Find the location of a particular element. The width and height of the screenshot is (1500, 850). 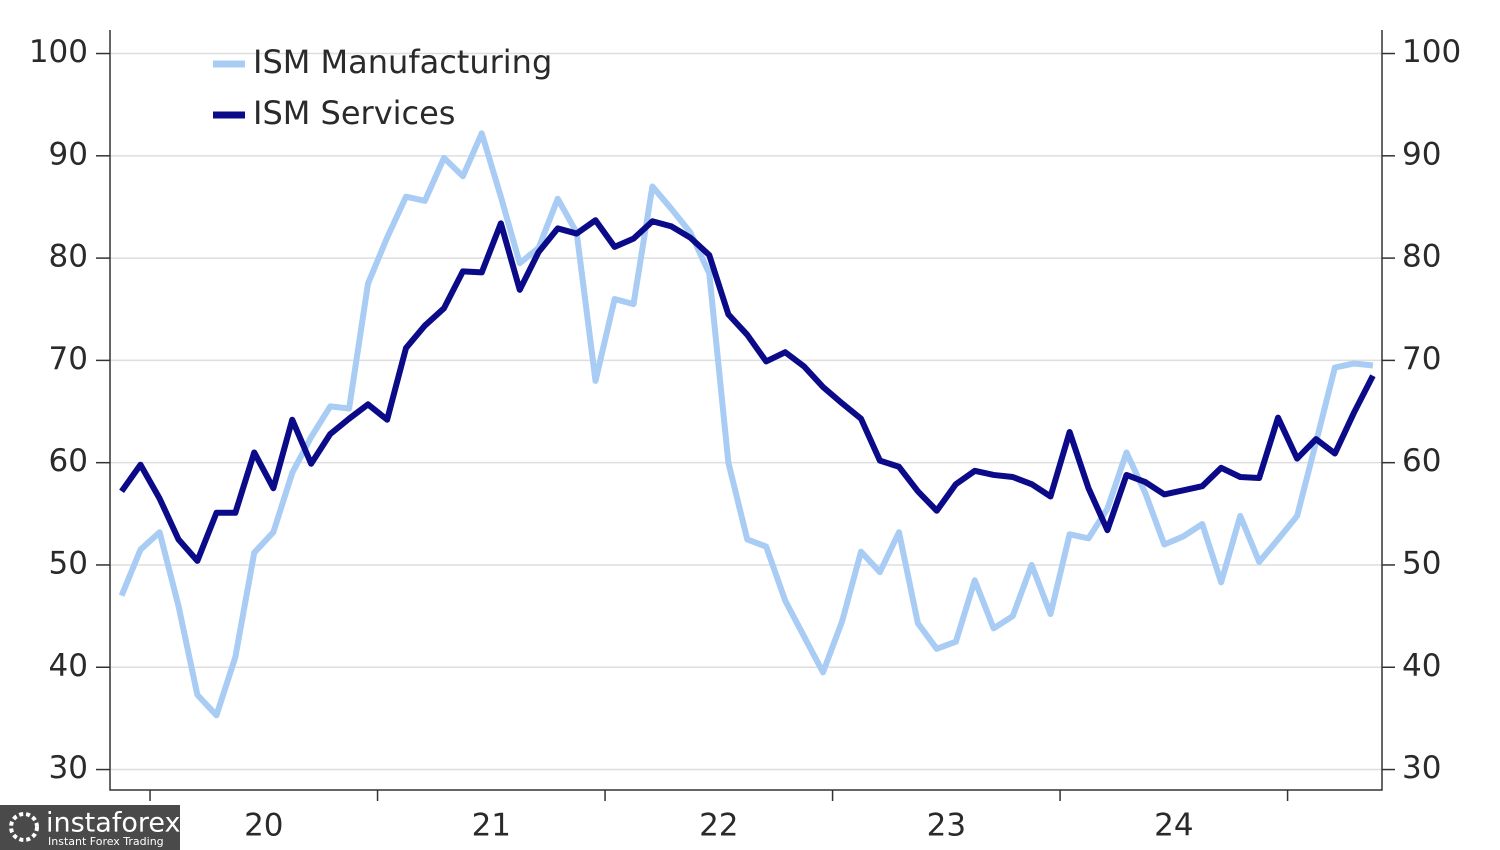

y-tick-label: 70 is located at coordinates (68, 359).